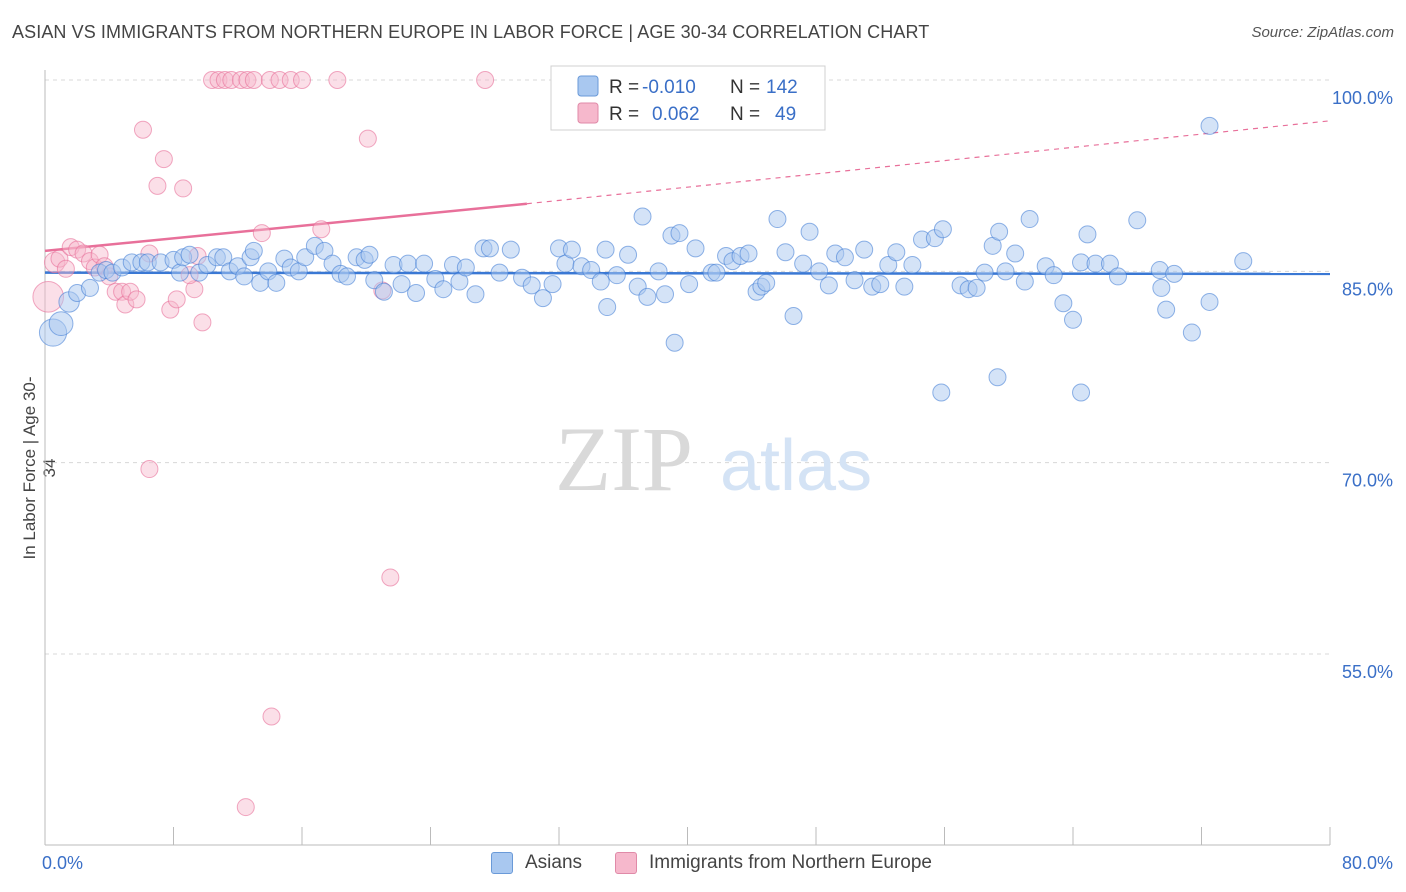  I want to click on bottom-legend-swatch-asians, so click(502, 863).